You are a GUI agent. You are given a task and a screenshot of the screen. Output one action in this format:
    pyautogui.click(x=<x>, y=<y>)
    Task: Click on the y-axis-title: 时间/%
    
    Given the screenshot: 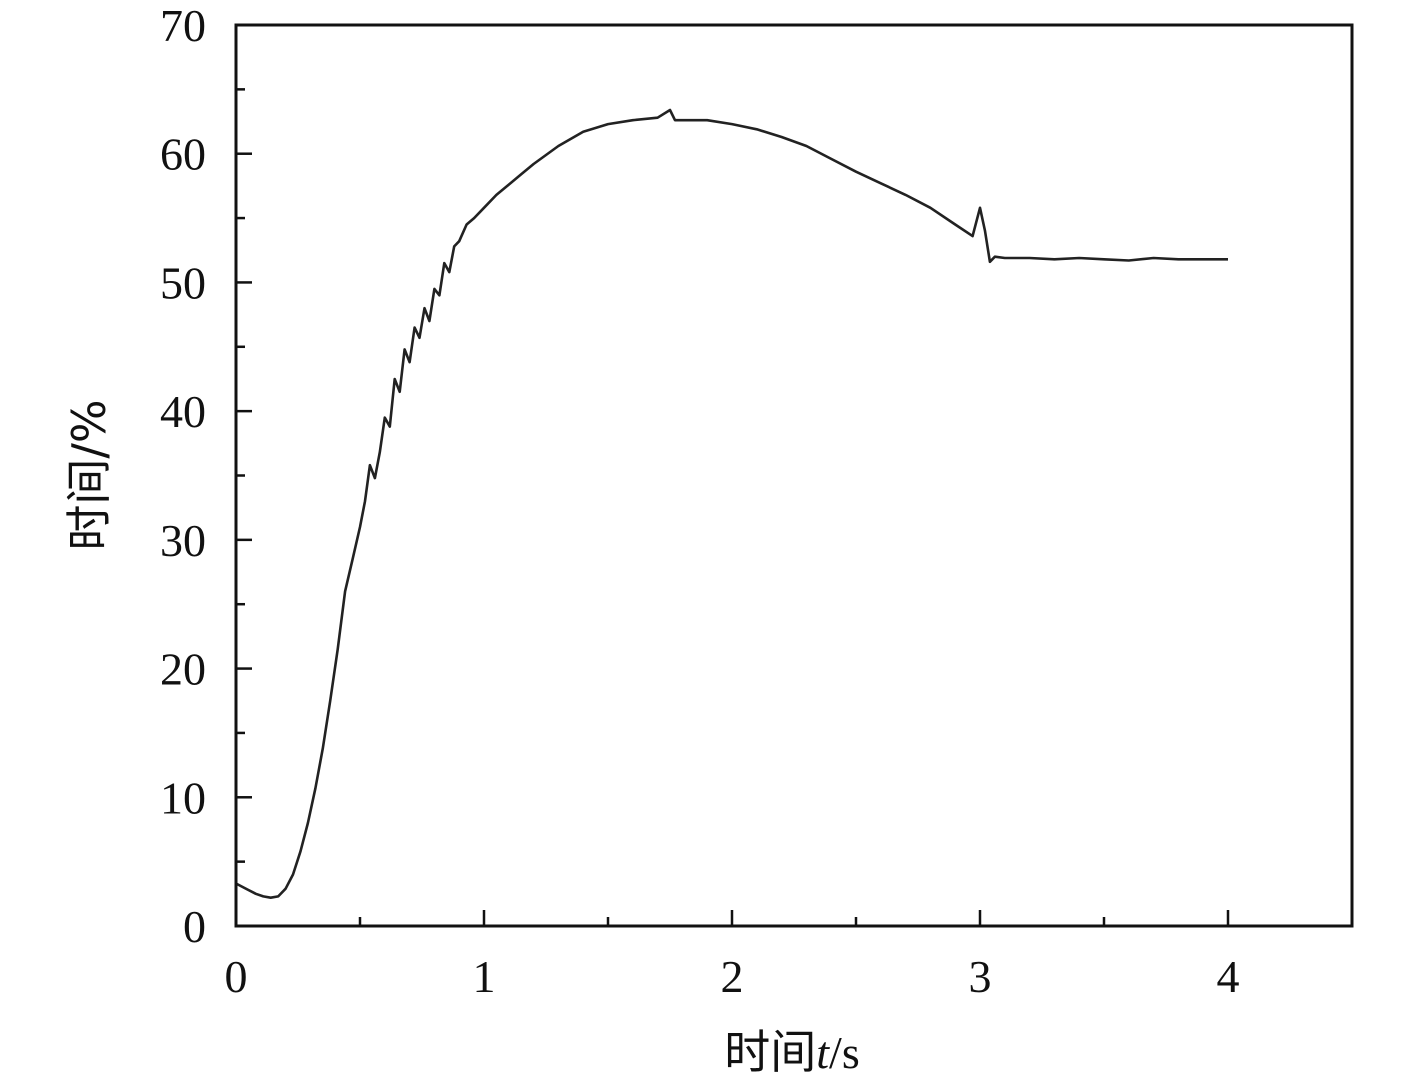 What is the action you would take?
    pyautogui.click(x=89, y=474)
    